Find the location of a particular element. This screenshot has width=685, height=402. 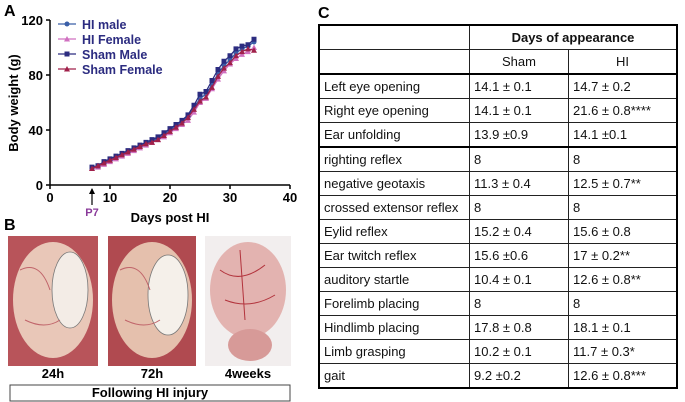

cell: Left eye opening is located at coordinates (394, 86).